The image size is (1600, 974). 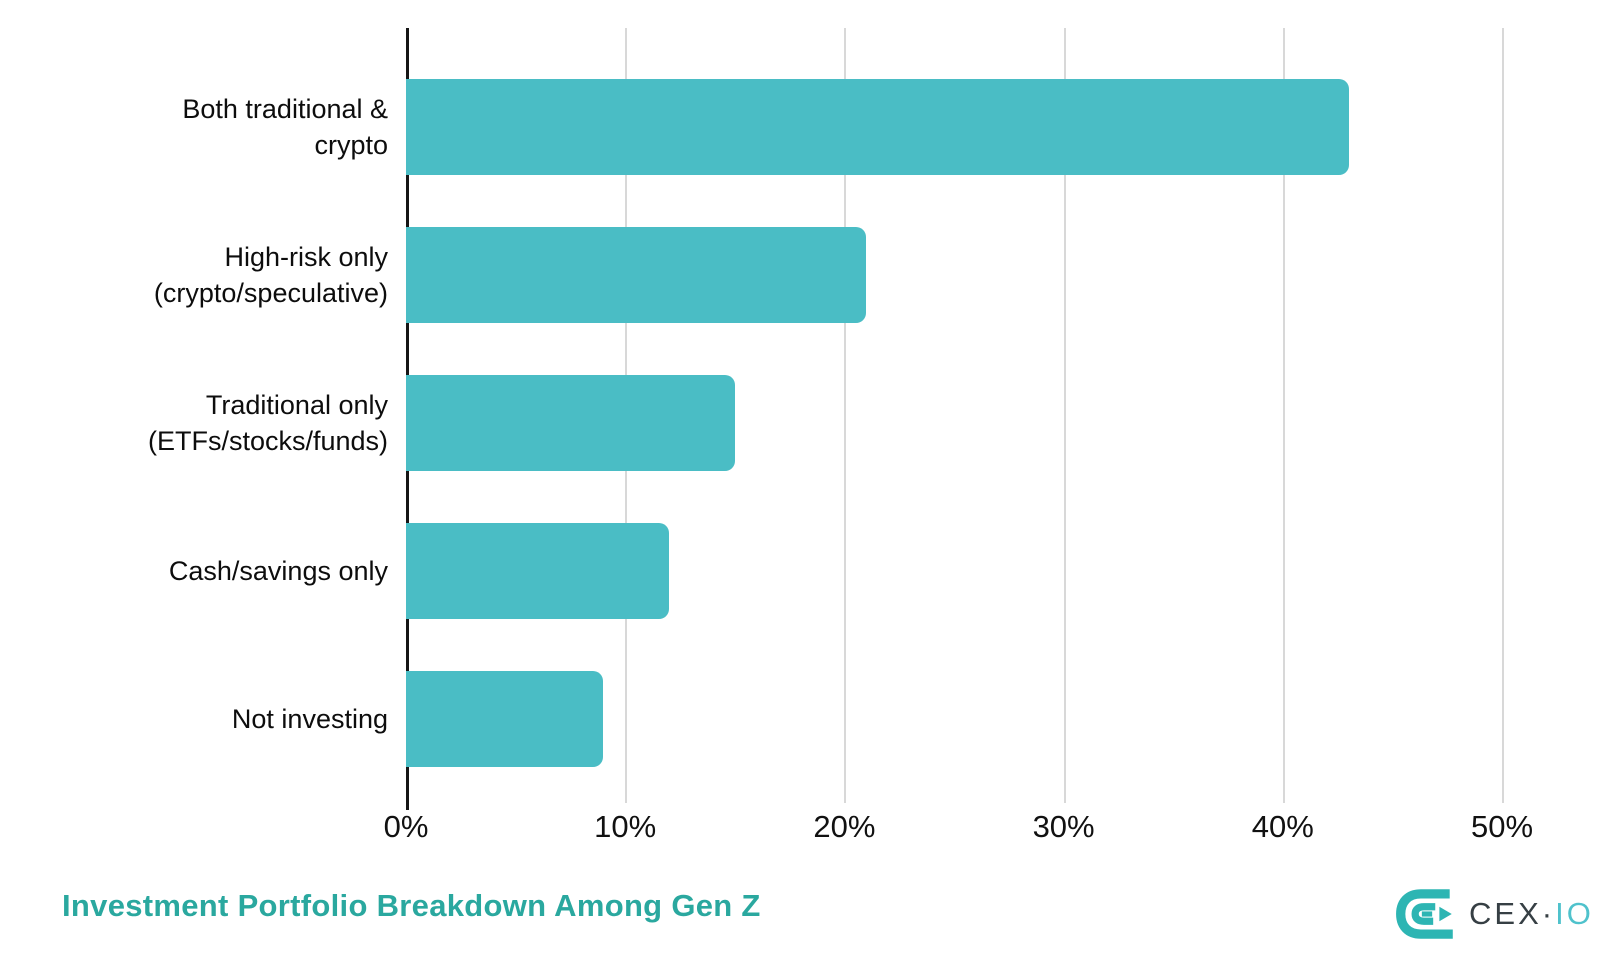 I want to click on cexio-logo: CEX·IO, so click(x=1494, y=914).